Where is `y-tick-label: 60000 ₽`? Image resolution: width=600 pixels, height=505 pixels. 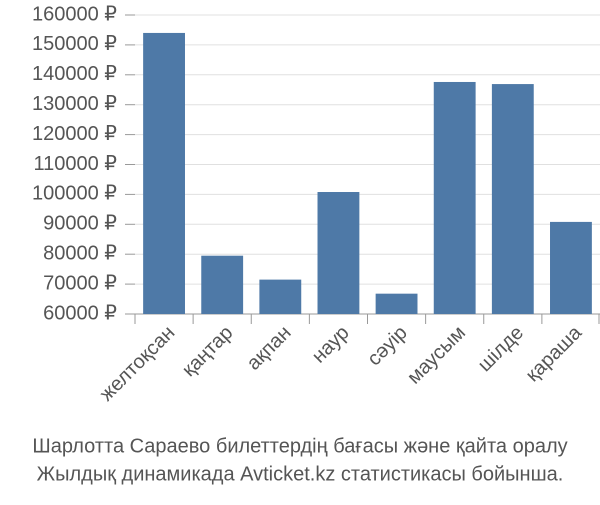
y-tick-label: 60000 ₽ is located at coordinates (80, 313).